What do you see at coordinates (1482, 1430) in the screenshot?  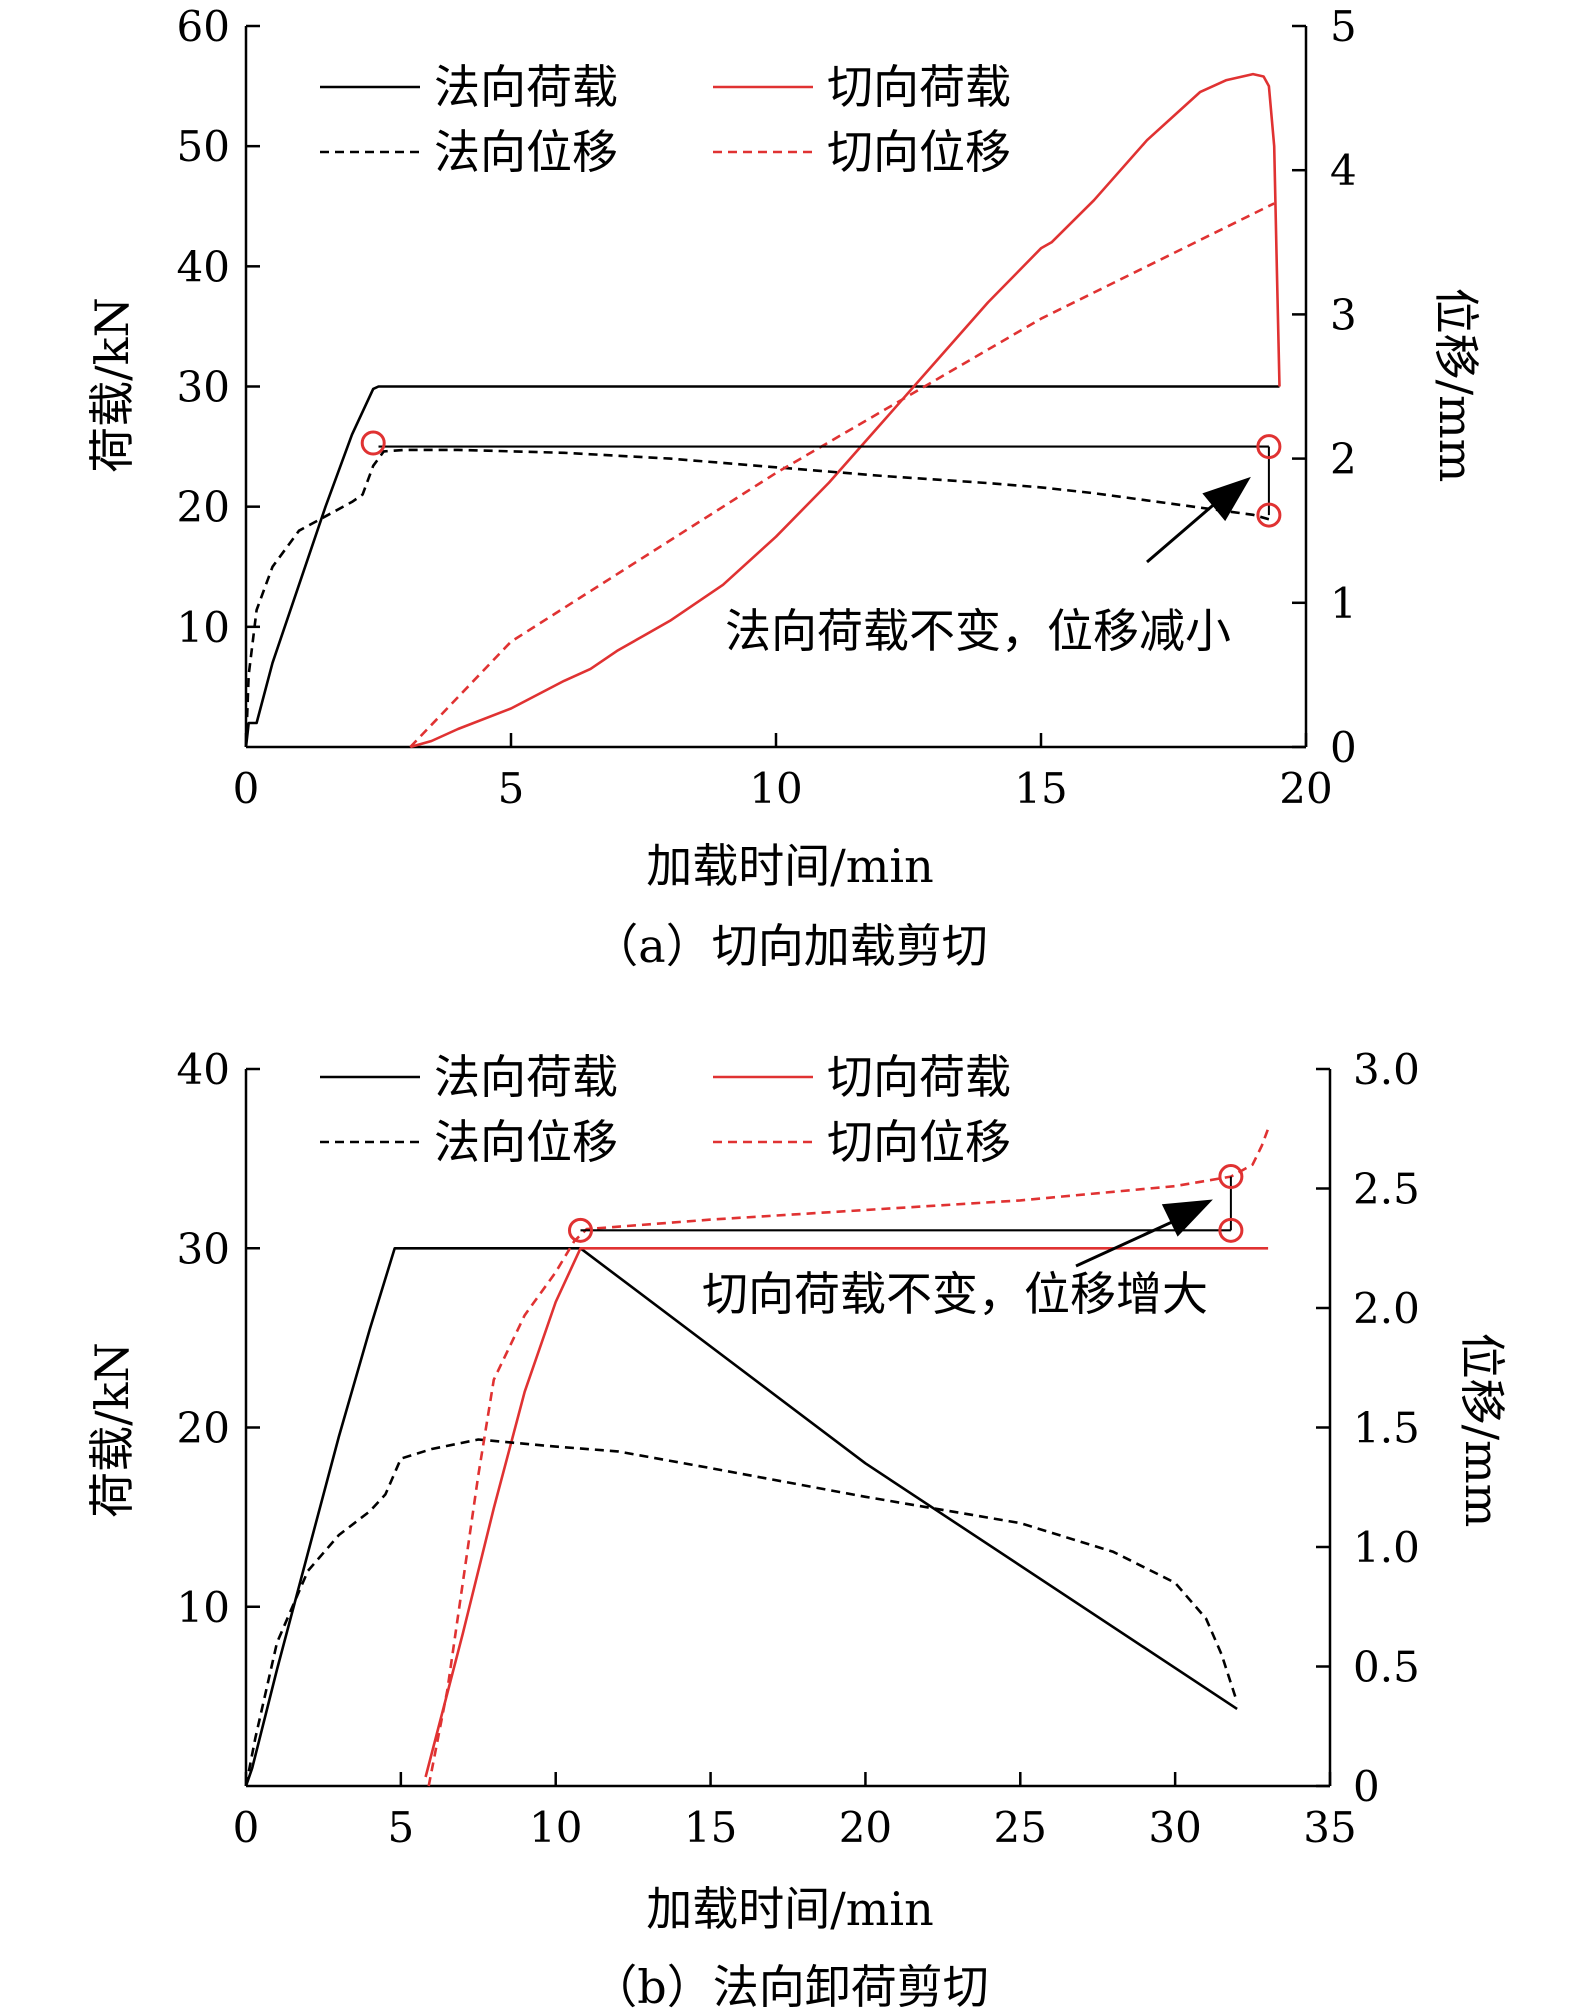 I see `ylabel-right-b: 位移/mm` at bounding box center [1482, 1430].